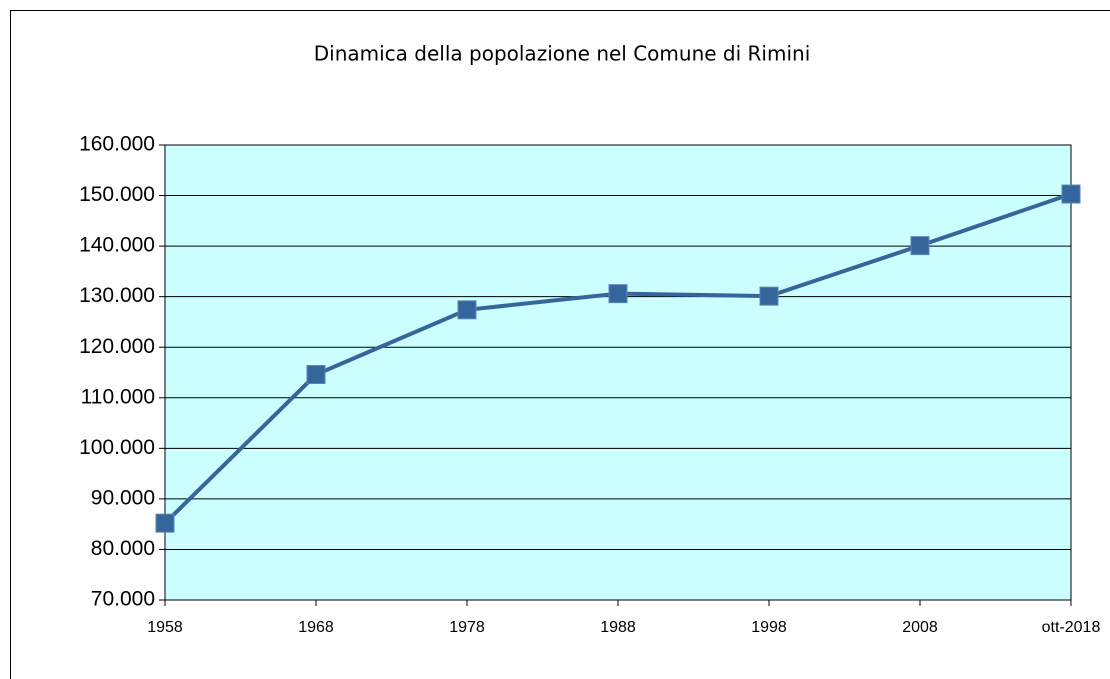 This screenshot has width=1110, height=679. What do you see at coordinates (920, 627) in the screenshot?
I see `x-tick-label: 2008` at bounding box center [920, 627].